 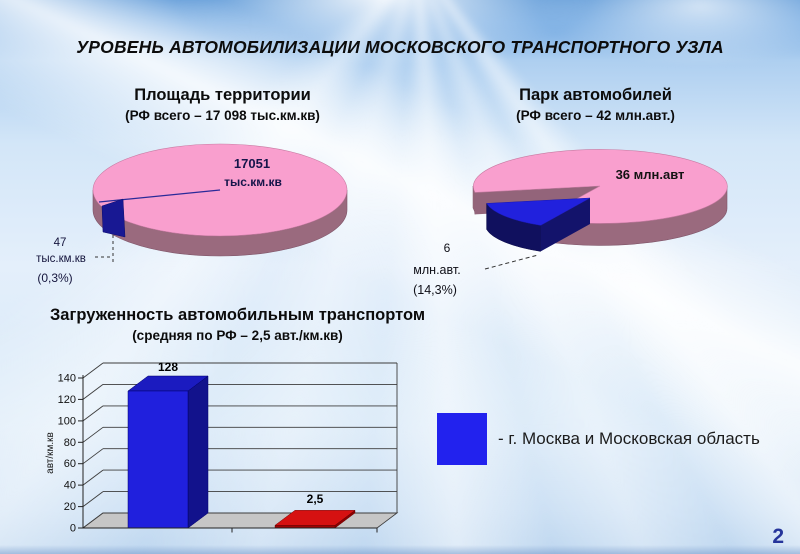 What do you see at coordinates (168, 367) in the screenshot?
I see `bar-moscow-value-label: 128` at bounding box center [168, 367].